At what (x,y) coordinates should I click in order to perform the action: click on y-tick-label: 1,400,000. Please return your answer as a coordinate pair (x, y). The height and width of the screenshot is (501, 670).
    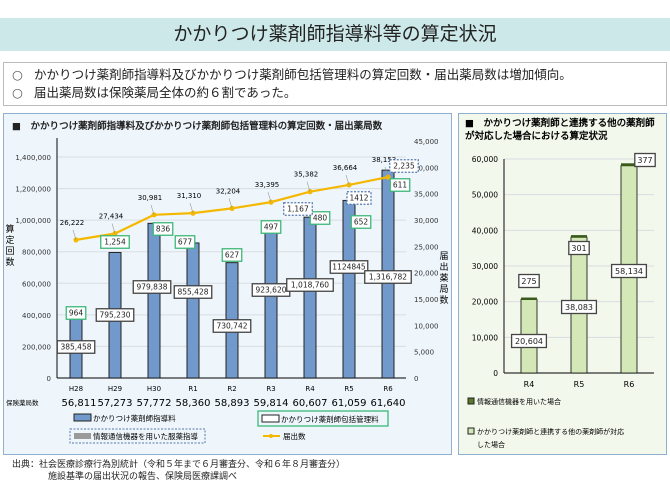
    Looking at the image, I should click on (33, 158).